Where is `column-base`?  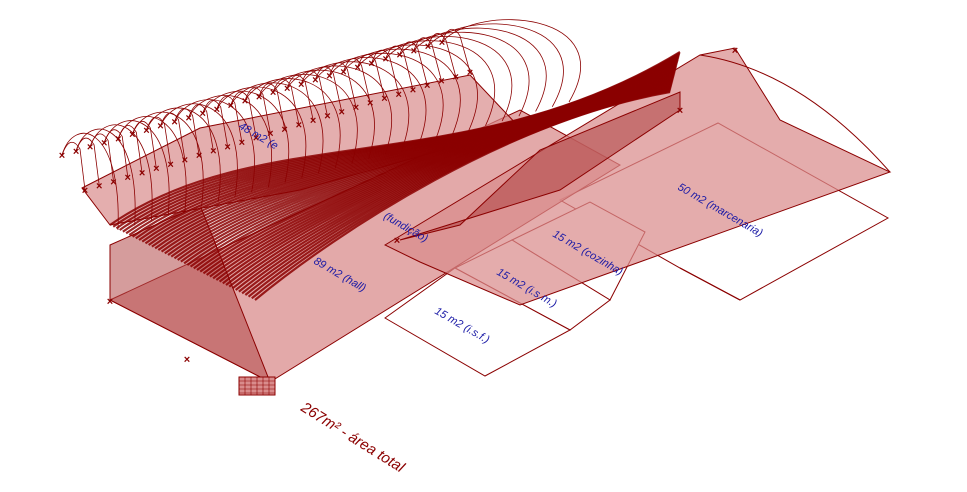 column-base is located at coordinates (257, 386).